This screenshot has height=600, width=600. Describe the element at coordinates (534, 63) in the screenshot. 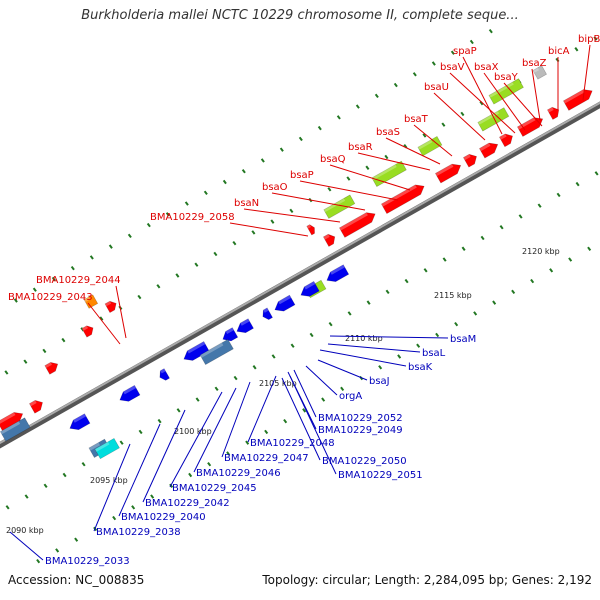

I see `gene-label: bsaZ` at that location.